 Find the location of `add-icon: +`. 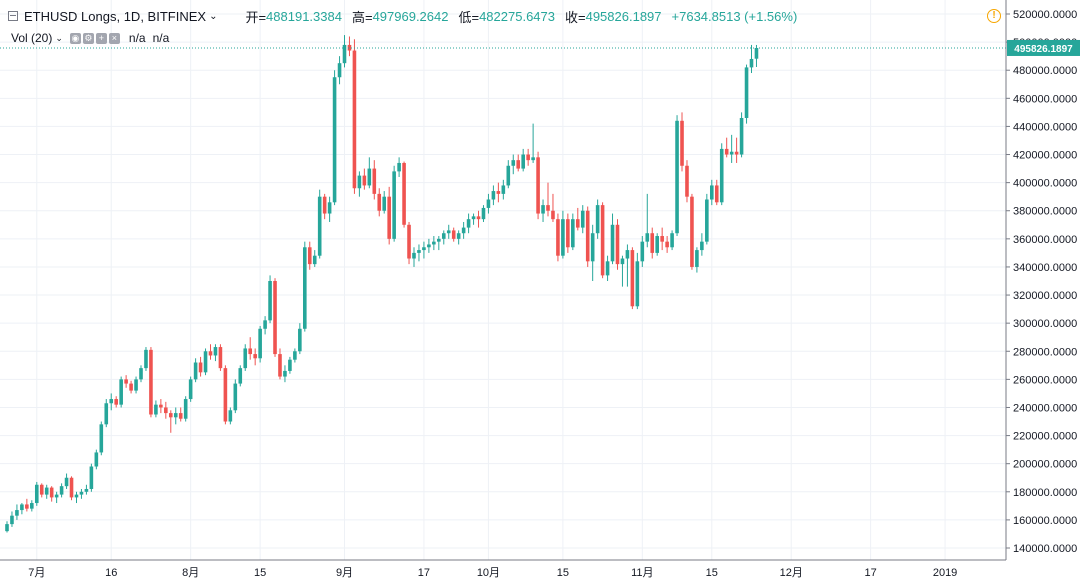

add-icon: + is located at coordinates (101, 38).